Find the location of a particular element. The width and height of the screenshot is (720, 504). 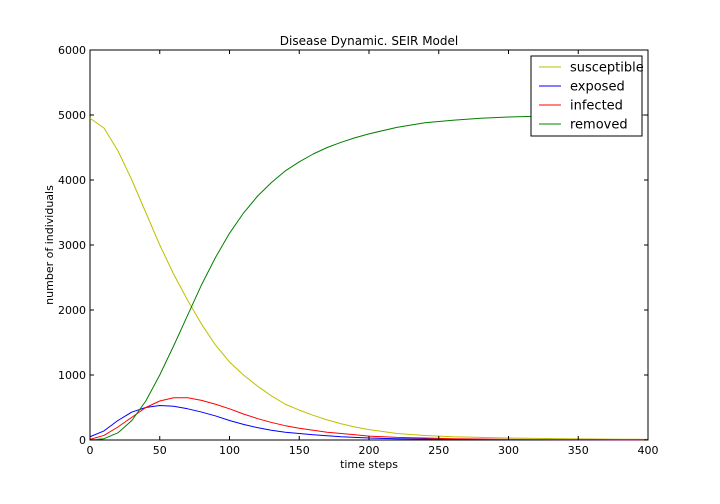

x-tick-label: 150 is located at coordinates (299, 450).